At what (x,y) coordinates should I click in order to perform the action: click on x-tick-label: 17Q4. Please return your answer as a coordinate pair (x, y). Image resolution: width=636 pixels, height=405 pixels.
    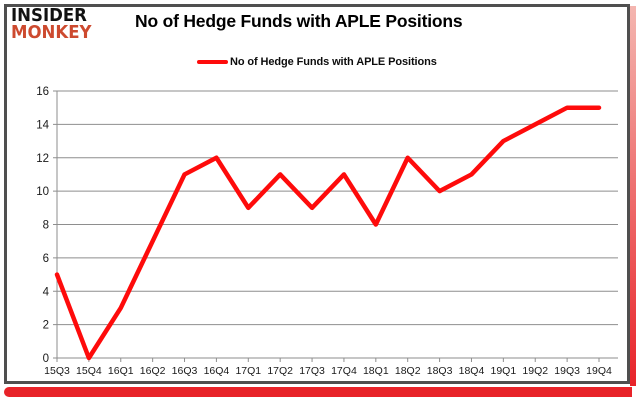
    Looking at the image, I should click on (344, 371).